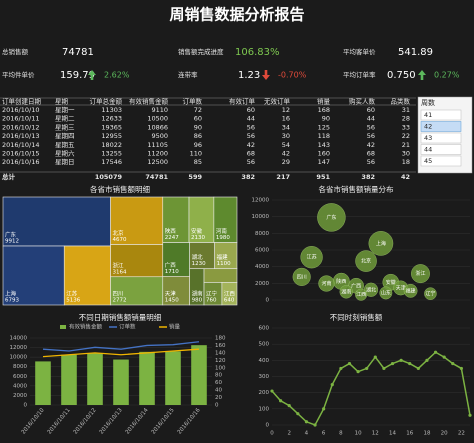 The image size is (474, 443). What do you see at coordinates (444, 434) in the screenshot?
I see `x-tick-label: 20` at bounding box center [444, 434].